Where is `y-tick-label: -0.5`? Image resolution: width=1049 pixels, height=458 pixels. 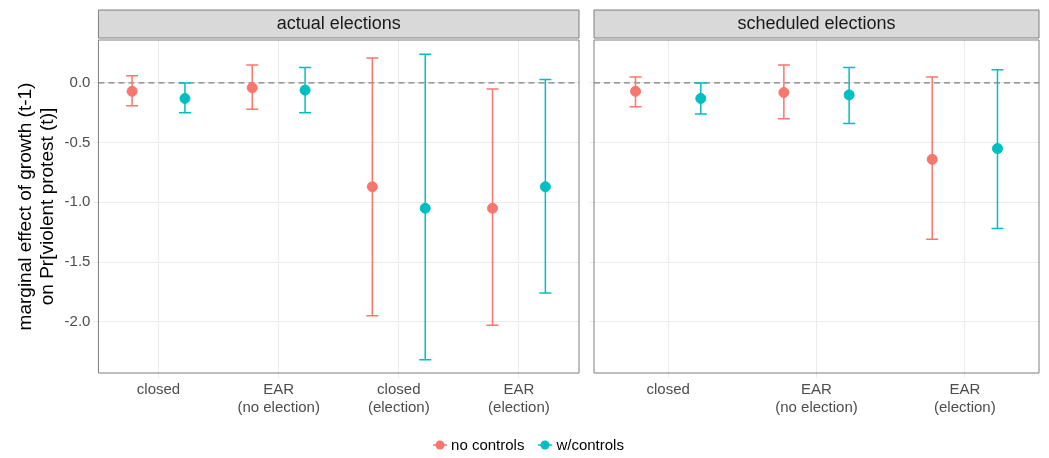 y-tick-label: -0.5 is located at coordinates (77, 141).